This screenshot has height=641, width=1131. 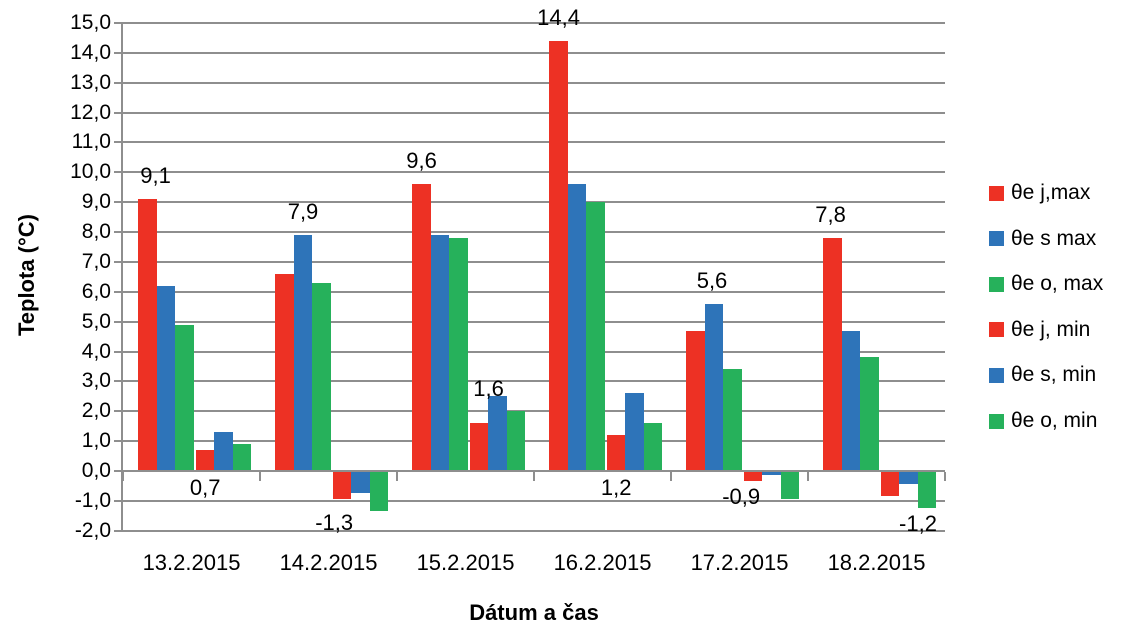 What do you see at coordinates (534, 471) in the screenshot?
I see `x-axis-line` at bounding box center [534, 471].